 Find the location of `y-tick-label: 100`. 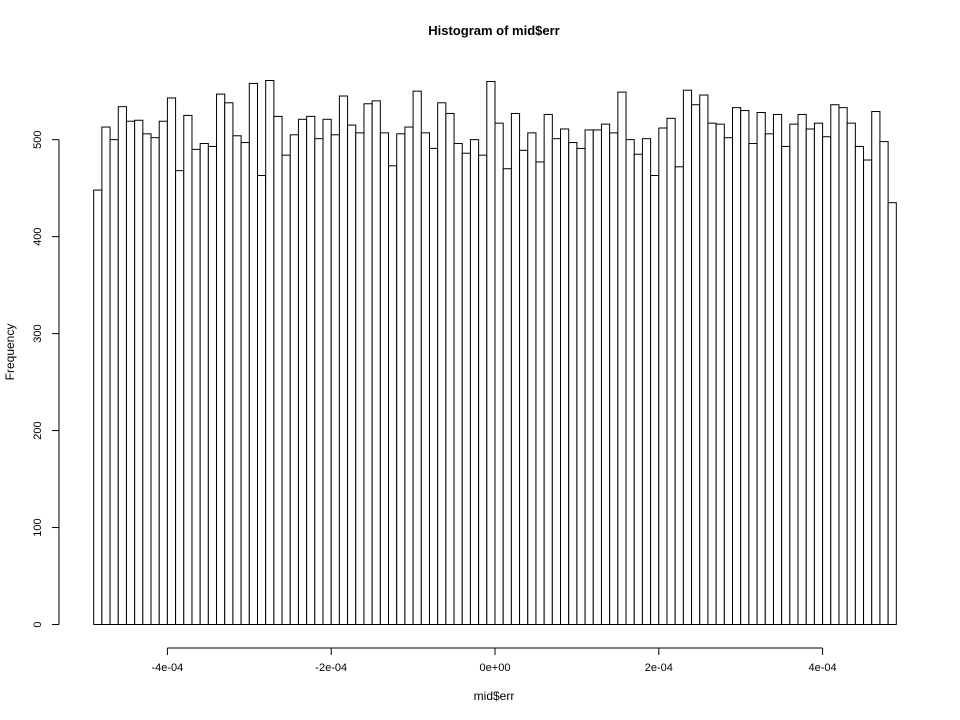

y-tick-label: 100 is located at coordinates (38, 527).